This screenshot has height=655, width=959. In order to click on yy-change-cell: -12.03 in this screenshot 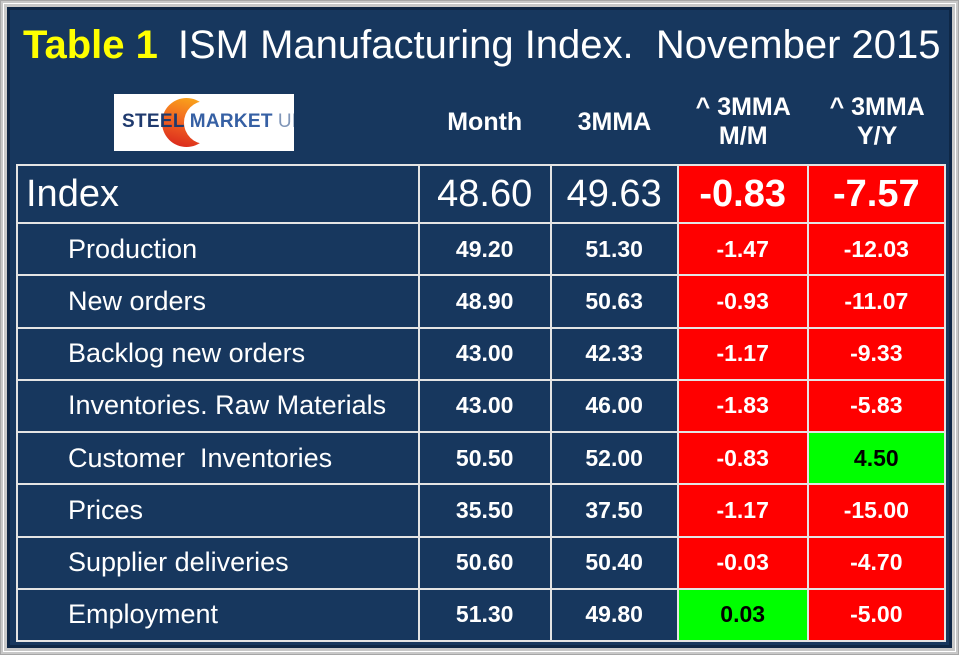, I will do `click(876, 249)`.